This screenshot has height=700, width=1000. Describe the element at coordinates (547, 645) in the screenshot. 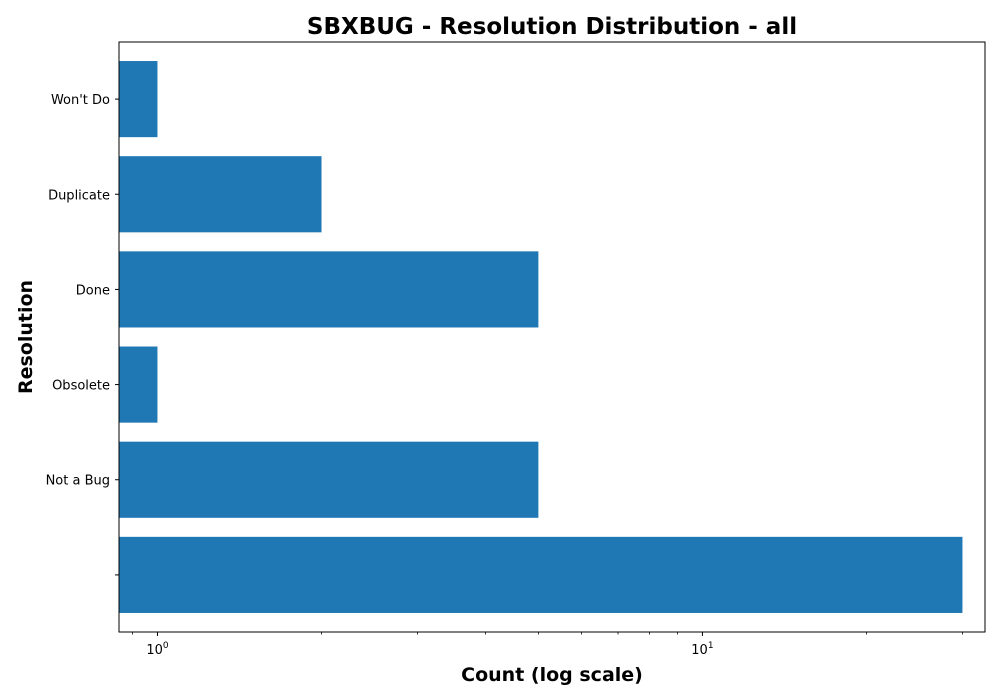

I see `x-axis-ticks: 100 10¹` at that location.